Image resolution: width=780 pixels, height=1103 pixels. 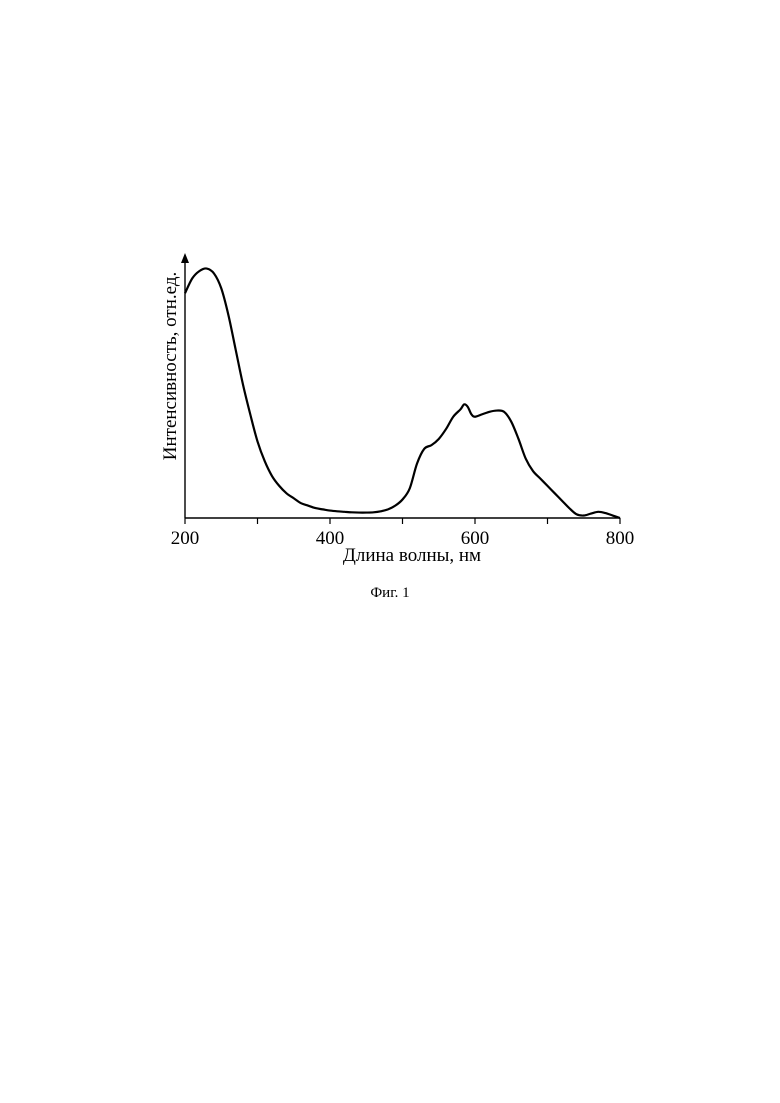 I want to click on x-axis-label: Длина волны, нм, so click(x=412, y=555).